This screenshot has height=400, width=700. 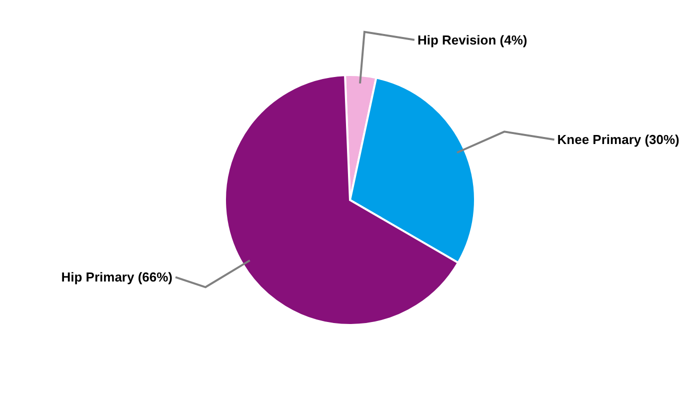 I want to click on slice-label: Hip Primary (66%), so click(x=116, y=277).